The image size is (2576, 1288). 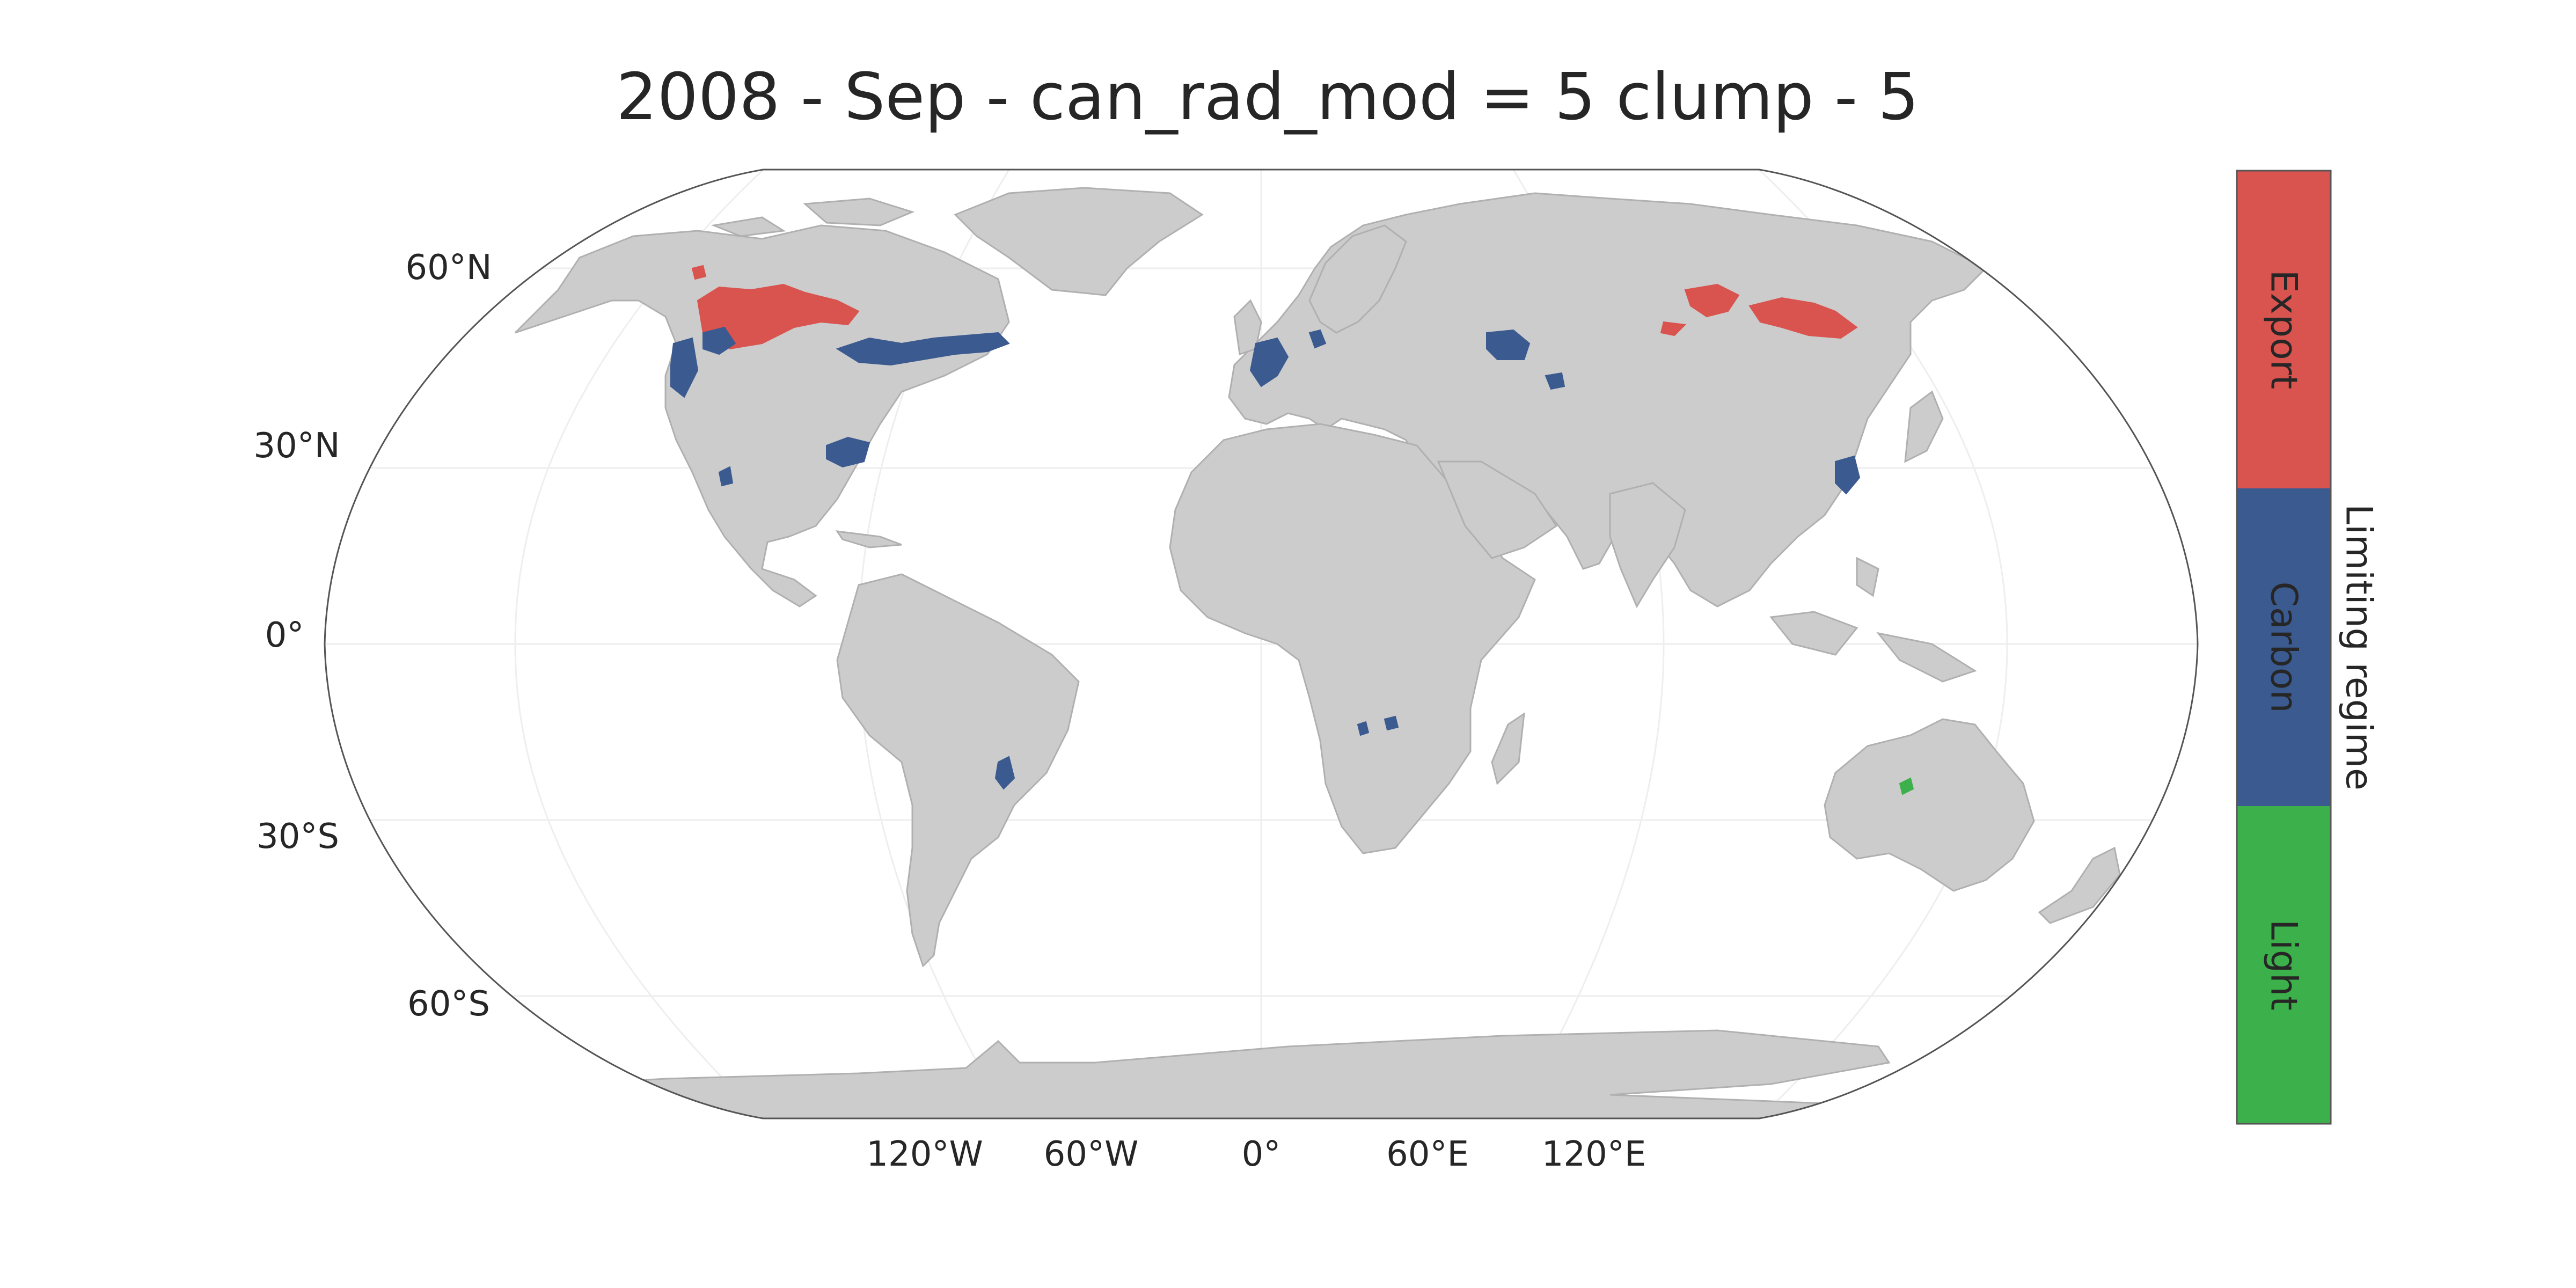 I want to click on japan, so click(x=1924, y=426).